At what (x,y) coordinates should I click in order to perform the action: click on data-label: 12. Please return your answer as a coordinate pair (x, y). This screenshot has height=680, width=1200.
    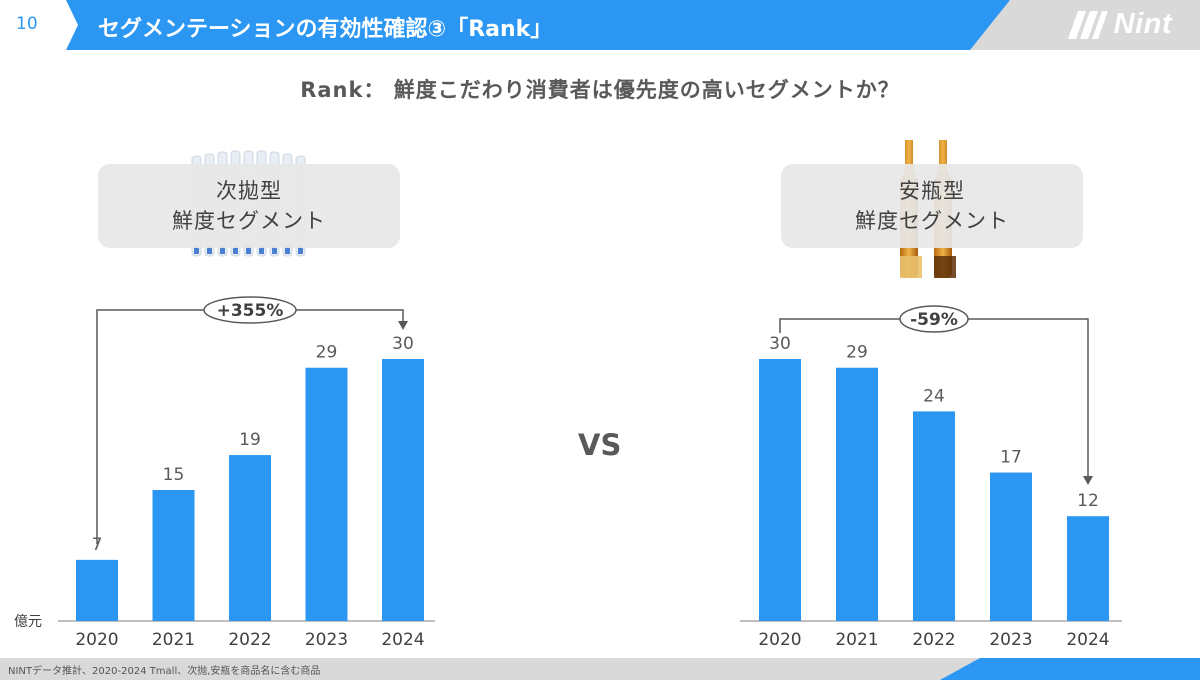
    Looking at the image, I should click on (1088, 501).